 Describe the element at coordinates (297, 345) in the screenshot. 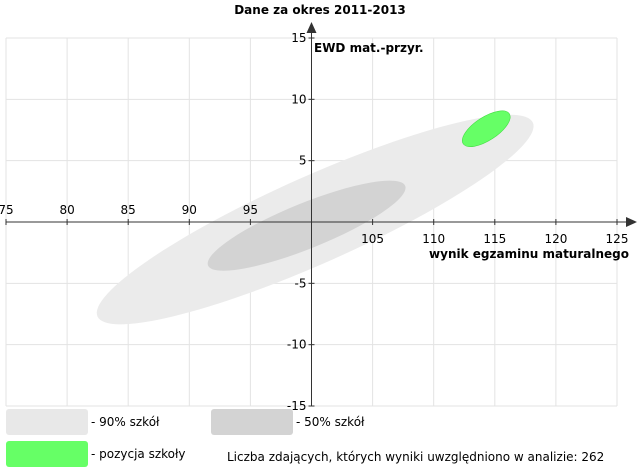

I see `y-tick-label: -10` at that location.